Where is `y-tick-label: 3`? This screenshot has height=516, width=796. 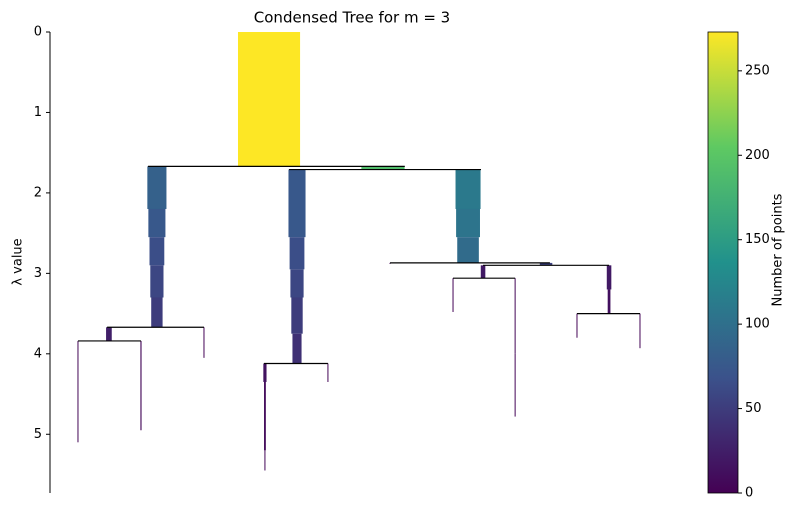 y-tick-label: 3 is located at coordinates (38, 273).